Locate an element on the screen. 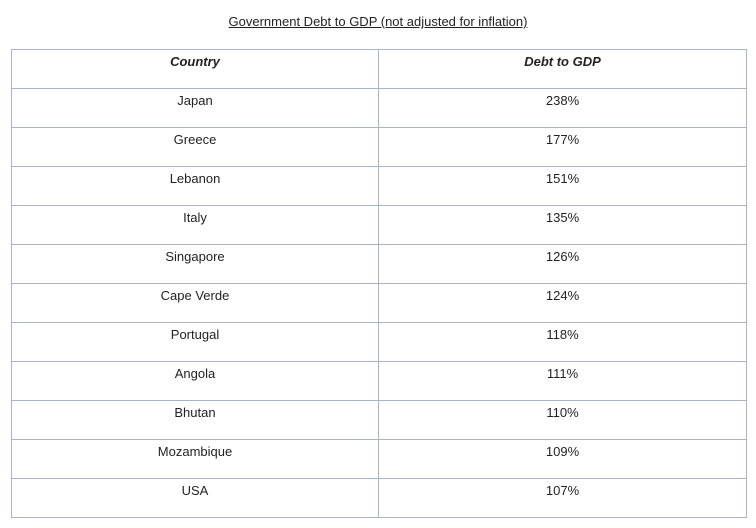 This screenshot has width=756, height=528. column-header-debt-to-gdp: Debt to GDP is located at coordinates (562, 69).